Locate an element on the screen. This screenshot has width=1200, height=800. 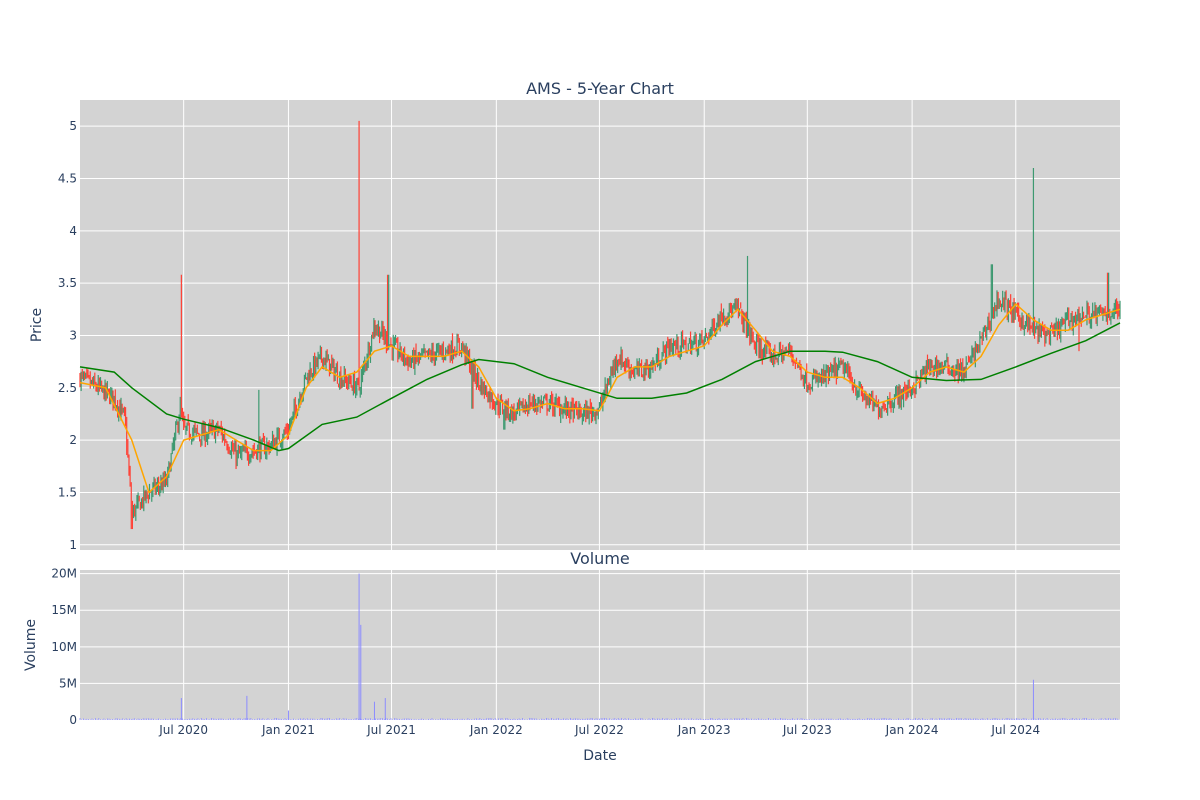
x-tick-label: Jan 2021 is located at coordinates (288, 730).